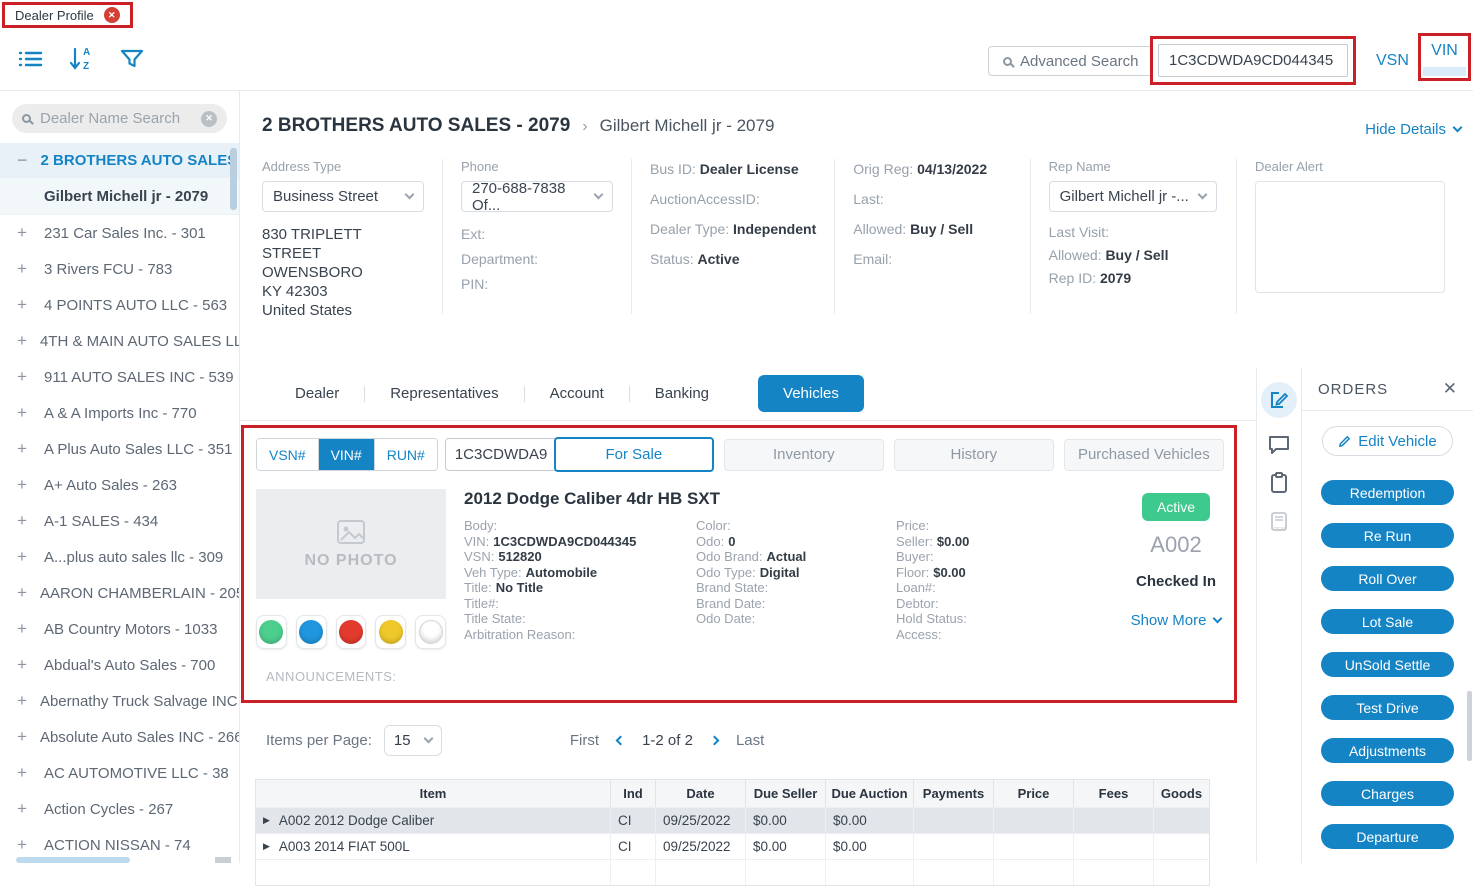 This screenshot has width=1473, height=886. Describe the element at coordinates (1071, 61) in the screenshot. I see `advanced-search-button: Advanced Search` at that location.